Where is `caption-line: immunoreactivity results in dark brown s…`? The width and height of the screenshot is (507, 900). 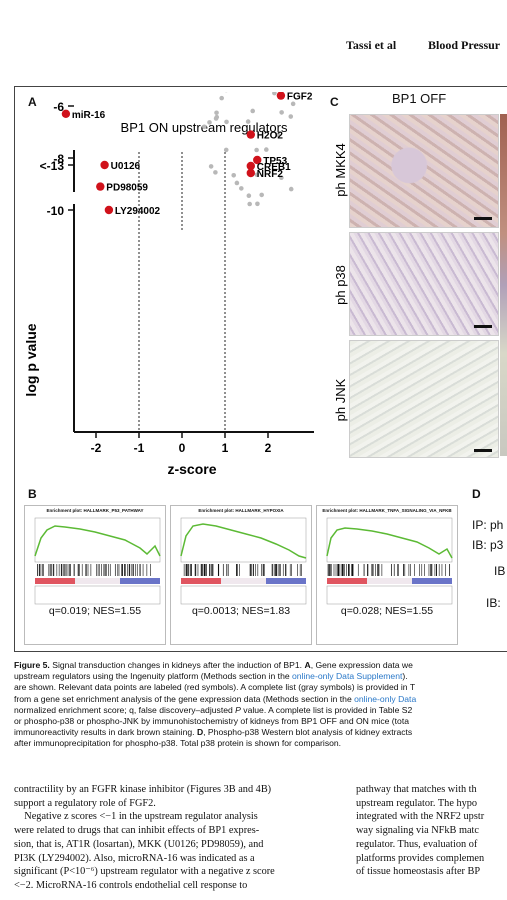
caption-line: immunoreactivity results in dark brown s… is located at coordinates (260, 732).